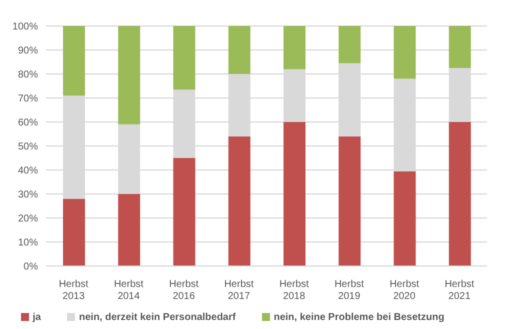 This screenshot has width=505, height=329. What do you see at coordinates (28, 195) in the screenshot?
I see `y-tick-label: 30%` at bounding box center [28, 195].